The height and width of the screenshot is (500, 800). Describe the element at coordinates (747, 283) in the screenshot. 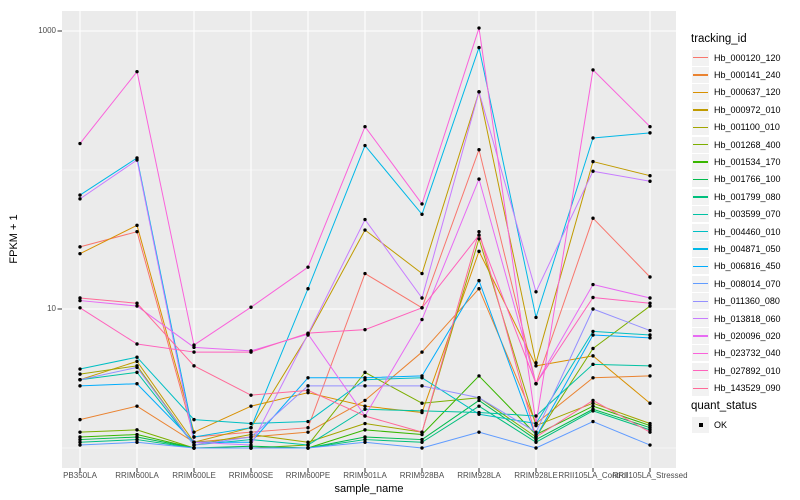

I see `legend-item-label: Hb_008014_070` at that location.